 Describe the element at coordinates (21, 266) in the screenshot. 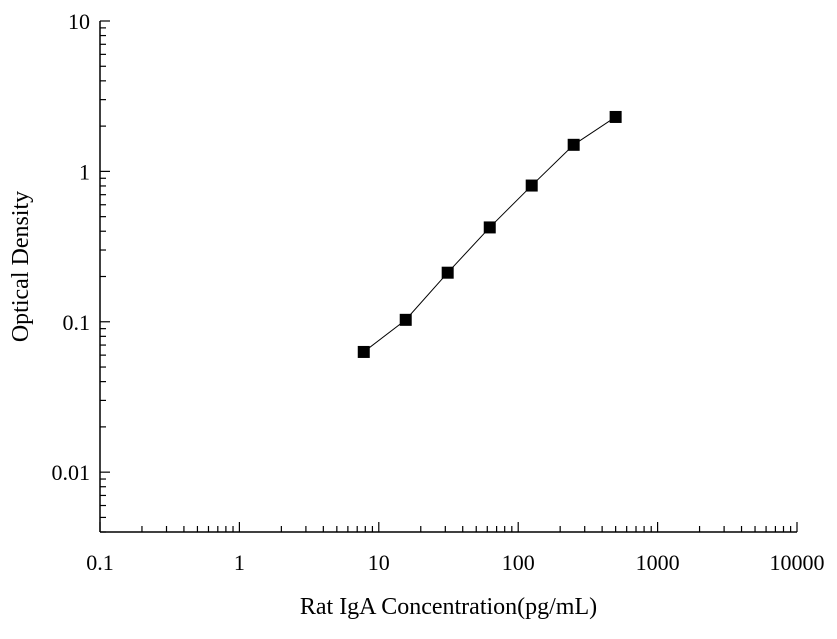

I see `y-axis-title: Optical Density` at that location.